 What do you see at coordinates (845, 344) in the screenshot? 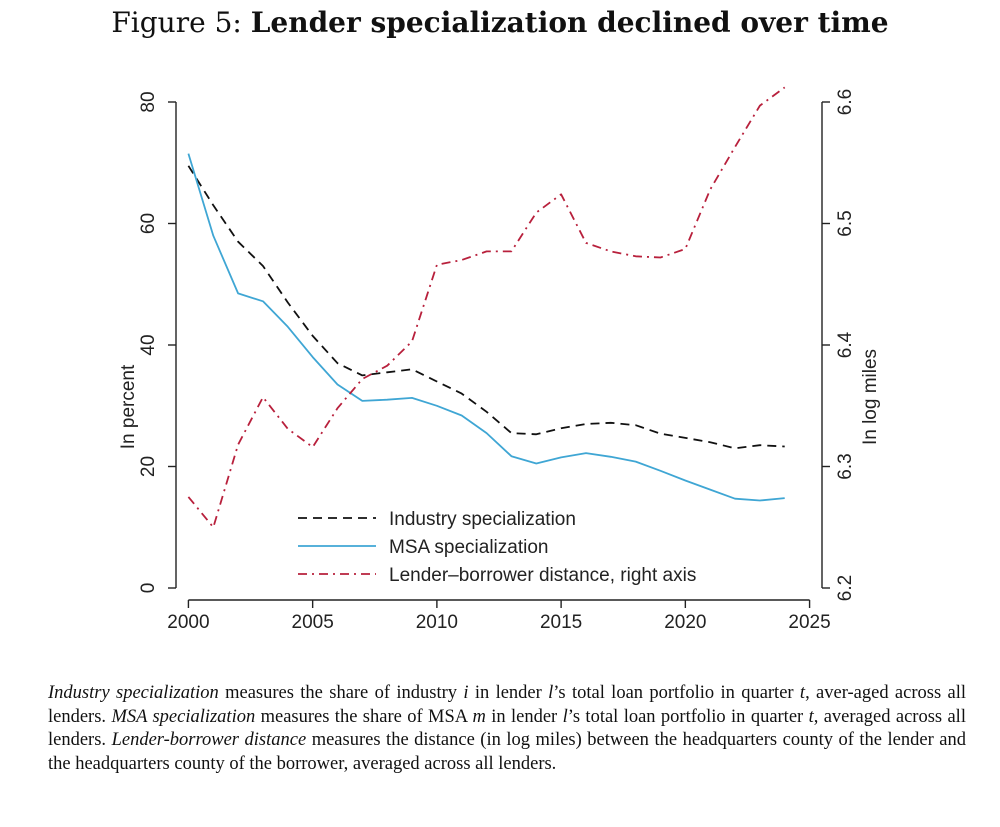
I see `y2-tick-label: 6.4` at bounding box center [845, 344].